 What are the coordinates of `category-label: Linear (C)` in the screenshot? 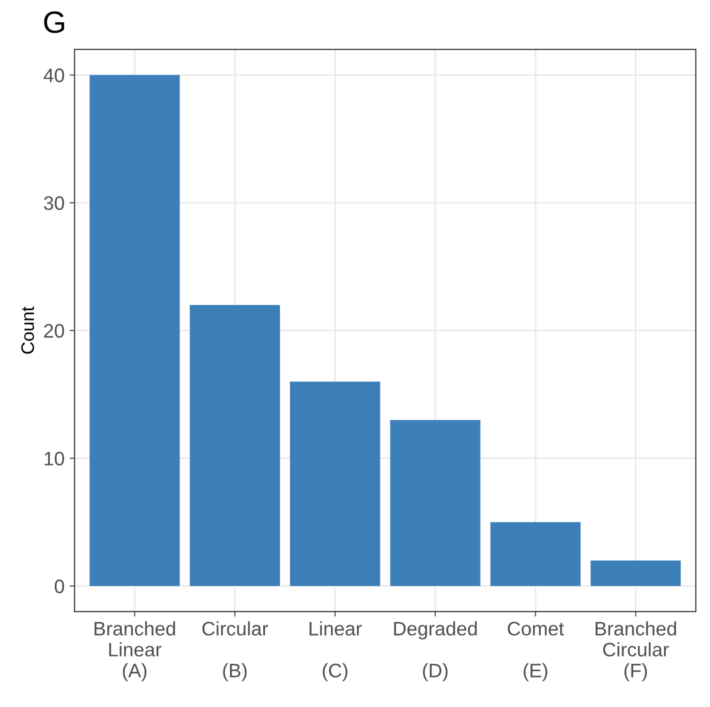 It's located at (336, 651).